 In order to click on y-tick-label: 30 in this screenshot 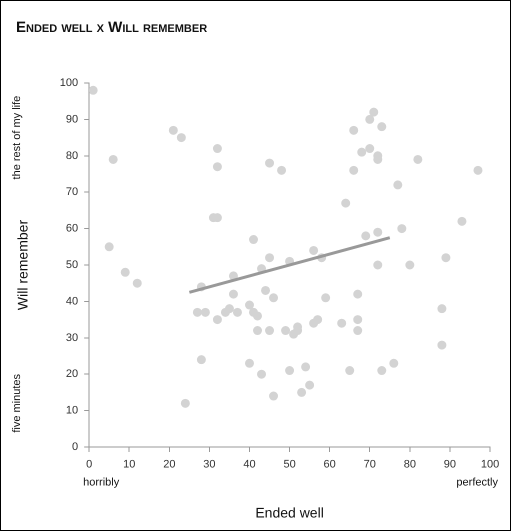, I will do `click(72, 338)`.